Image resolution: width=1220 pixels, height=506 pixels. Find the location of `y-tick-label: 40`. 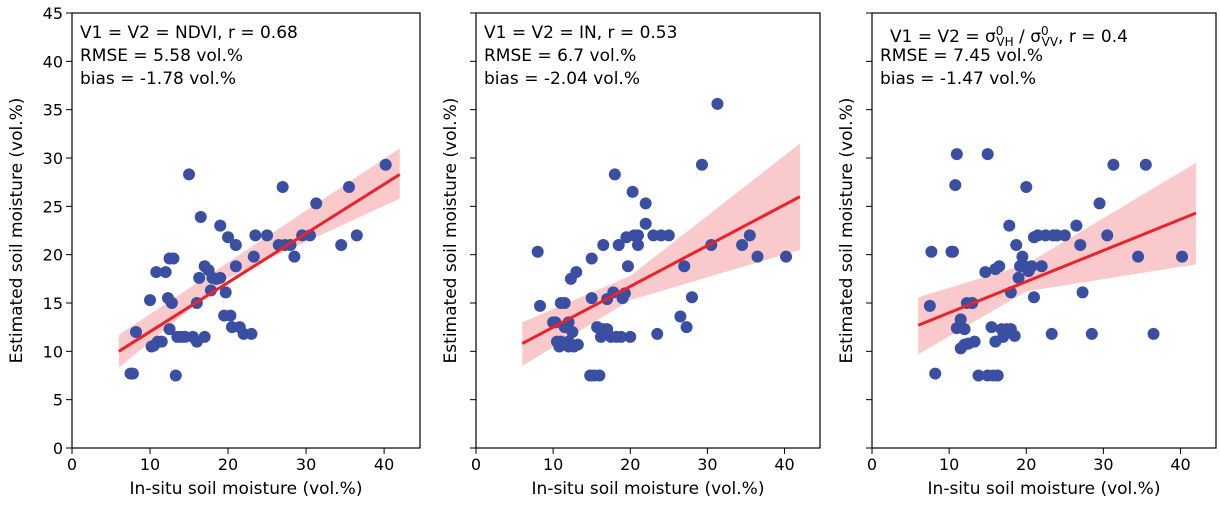

y-tick-label: 40 is located at coordinates (53, 61).